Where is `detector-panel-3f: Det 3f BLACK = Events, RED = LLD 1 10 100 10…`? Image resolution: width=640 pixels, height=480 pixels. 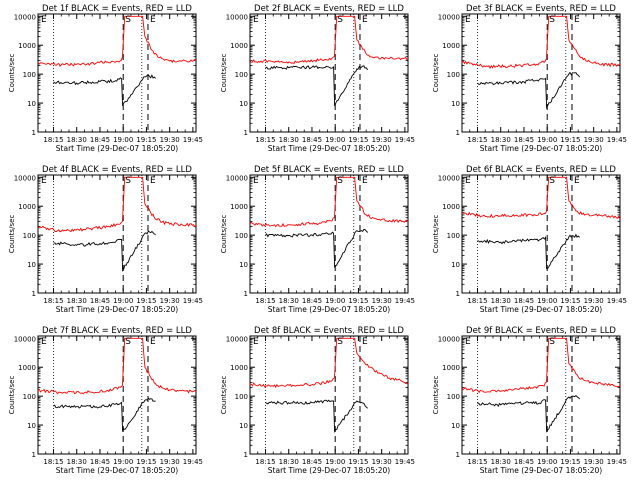
detector-panel-3f: Det 3f BLACK = Events, RED = LLD 1 10 100 10… is located at coordinates (529, 78).